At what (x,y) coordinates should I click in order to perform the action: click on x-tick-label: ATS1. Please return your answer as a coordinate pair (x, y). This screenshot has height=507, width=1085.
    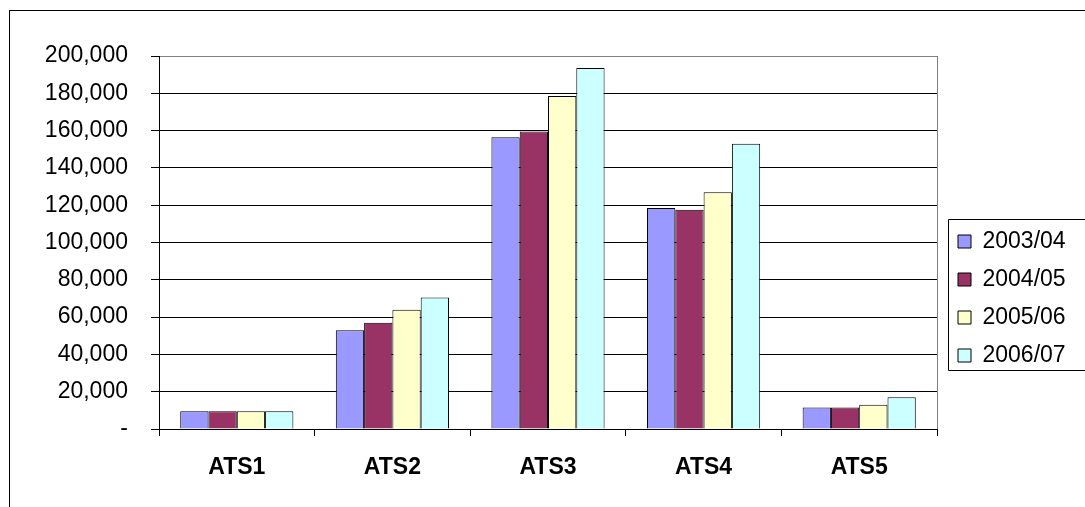
    Looking at the image, I should click on (237, 466).